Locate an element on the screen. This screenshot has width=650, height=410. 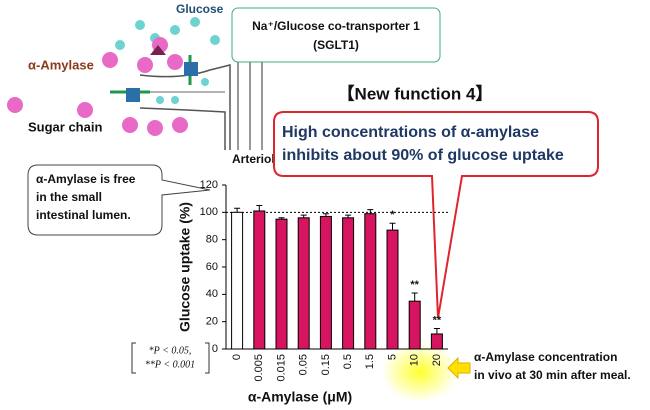
x-tick-label: 0.15 is located at coordinates (326, 364).